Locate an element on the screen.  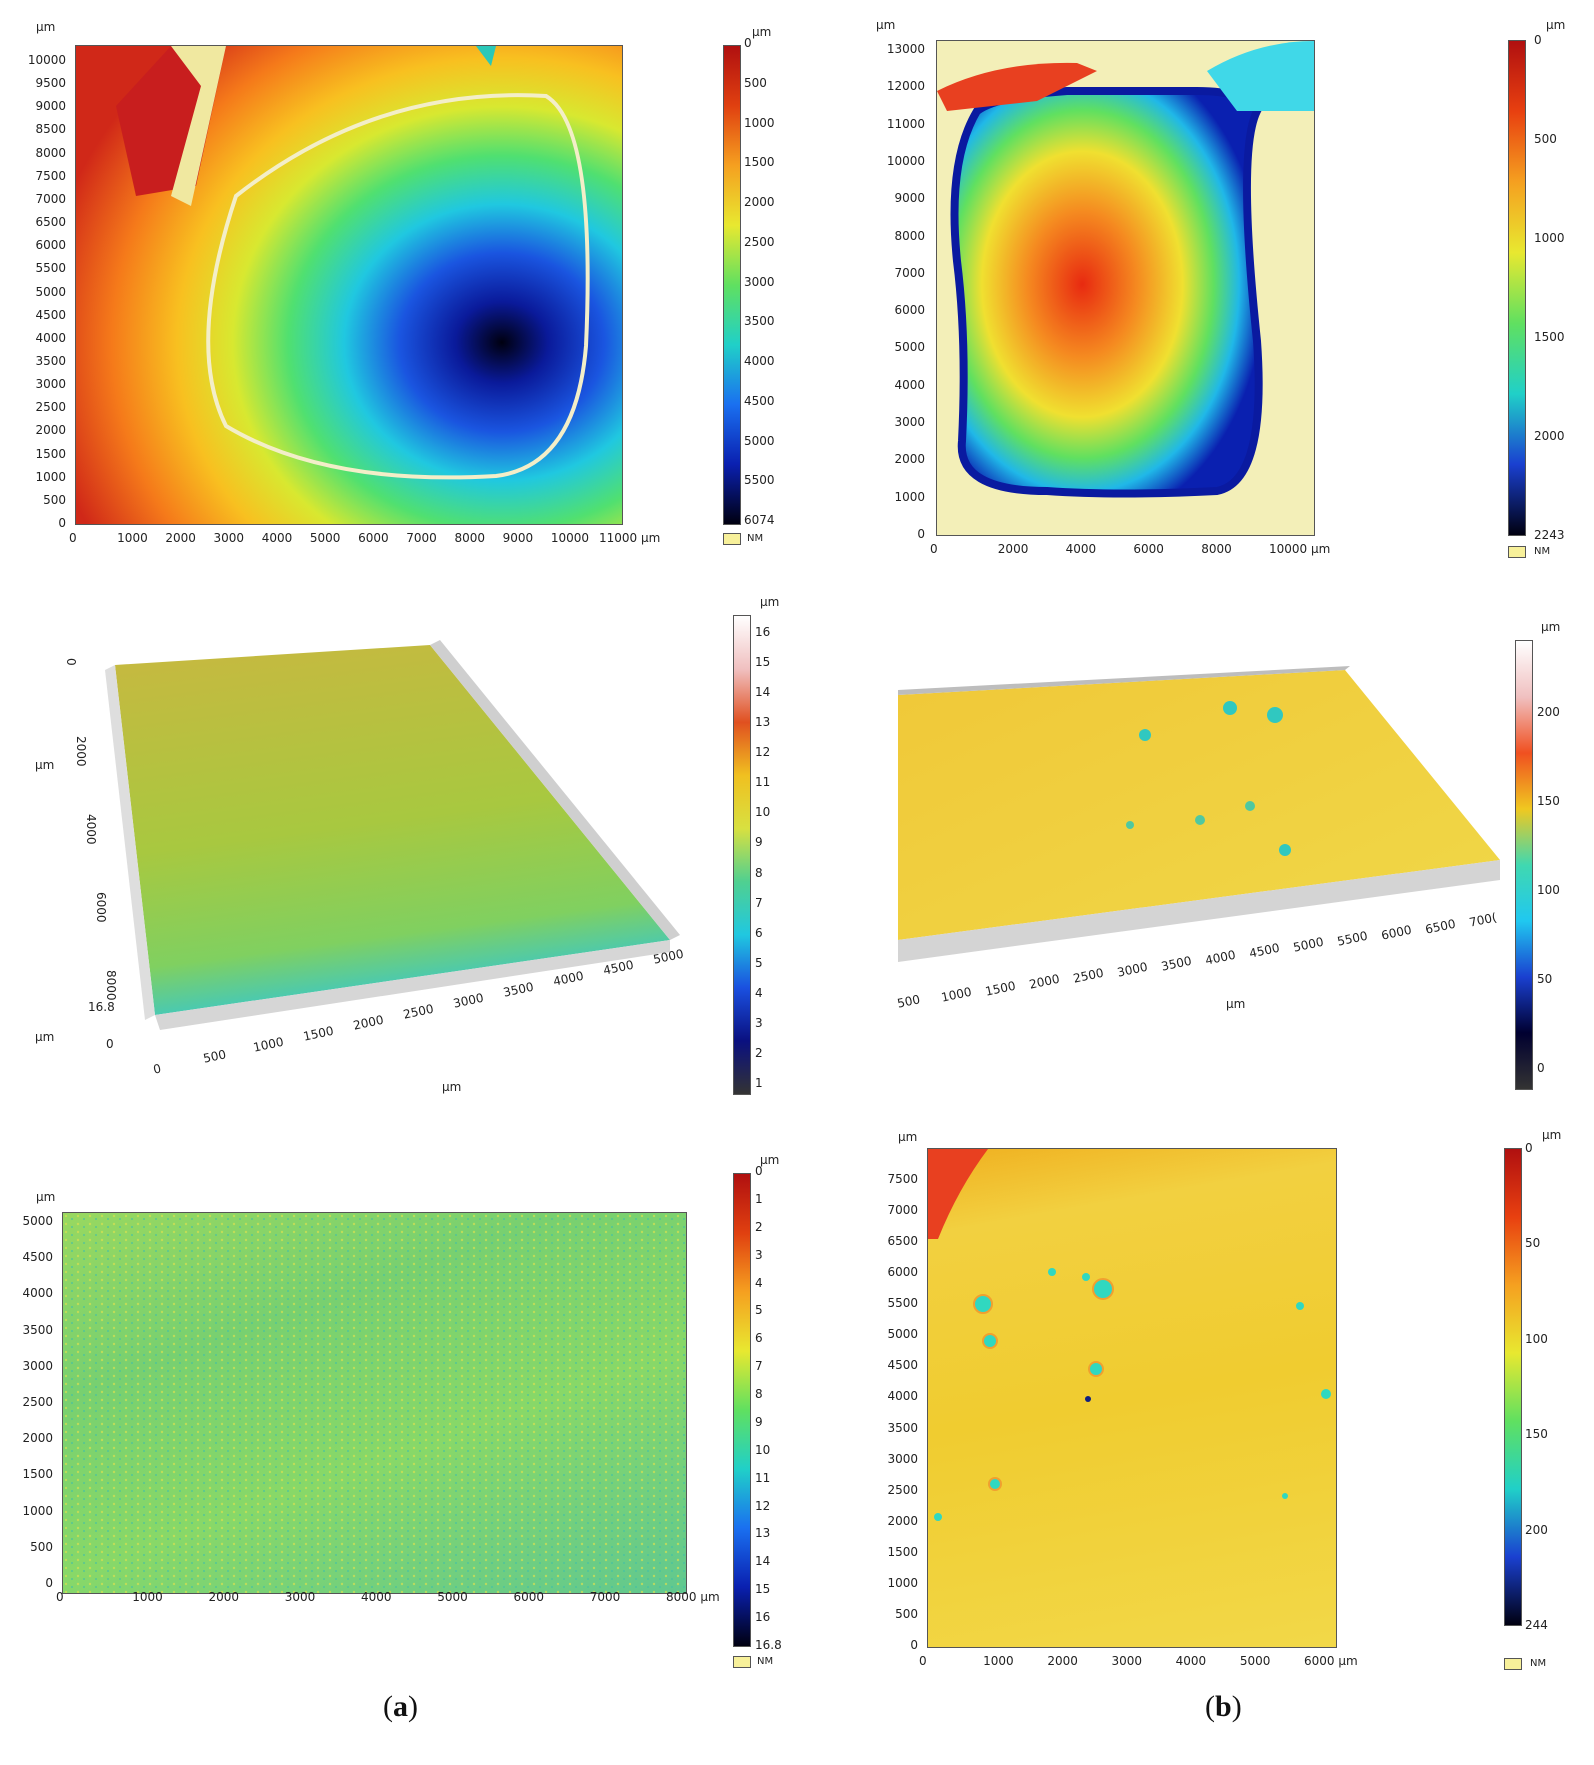
b1-y-tick: 8000 is located at coordinates (909, 235).